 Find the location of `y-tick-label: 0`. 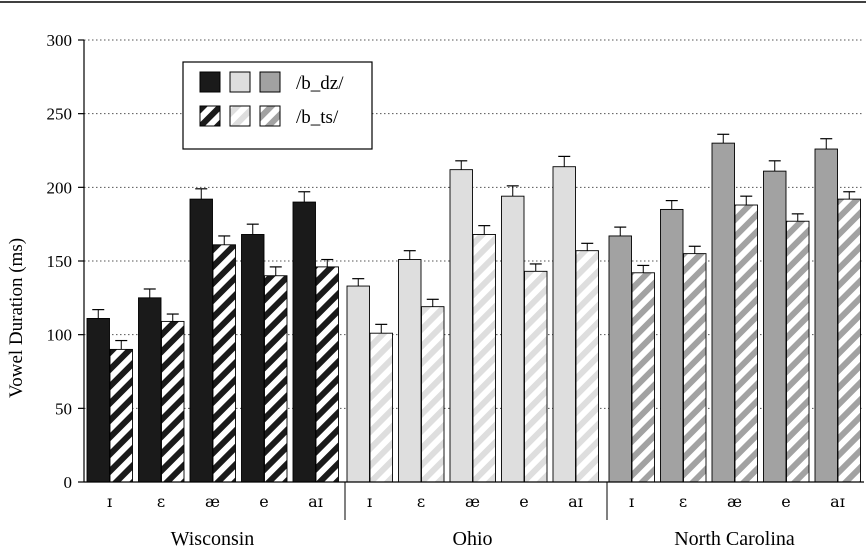

y-tick-label: 0 is located at coordinates (68, 482).